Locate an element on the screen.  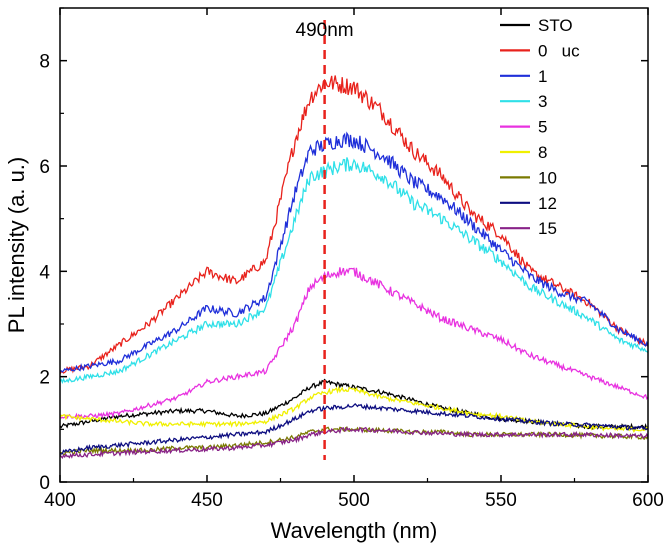
x-tick-label: 400 is located at coordinates (60, 500).